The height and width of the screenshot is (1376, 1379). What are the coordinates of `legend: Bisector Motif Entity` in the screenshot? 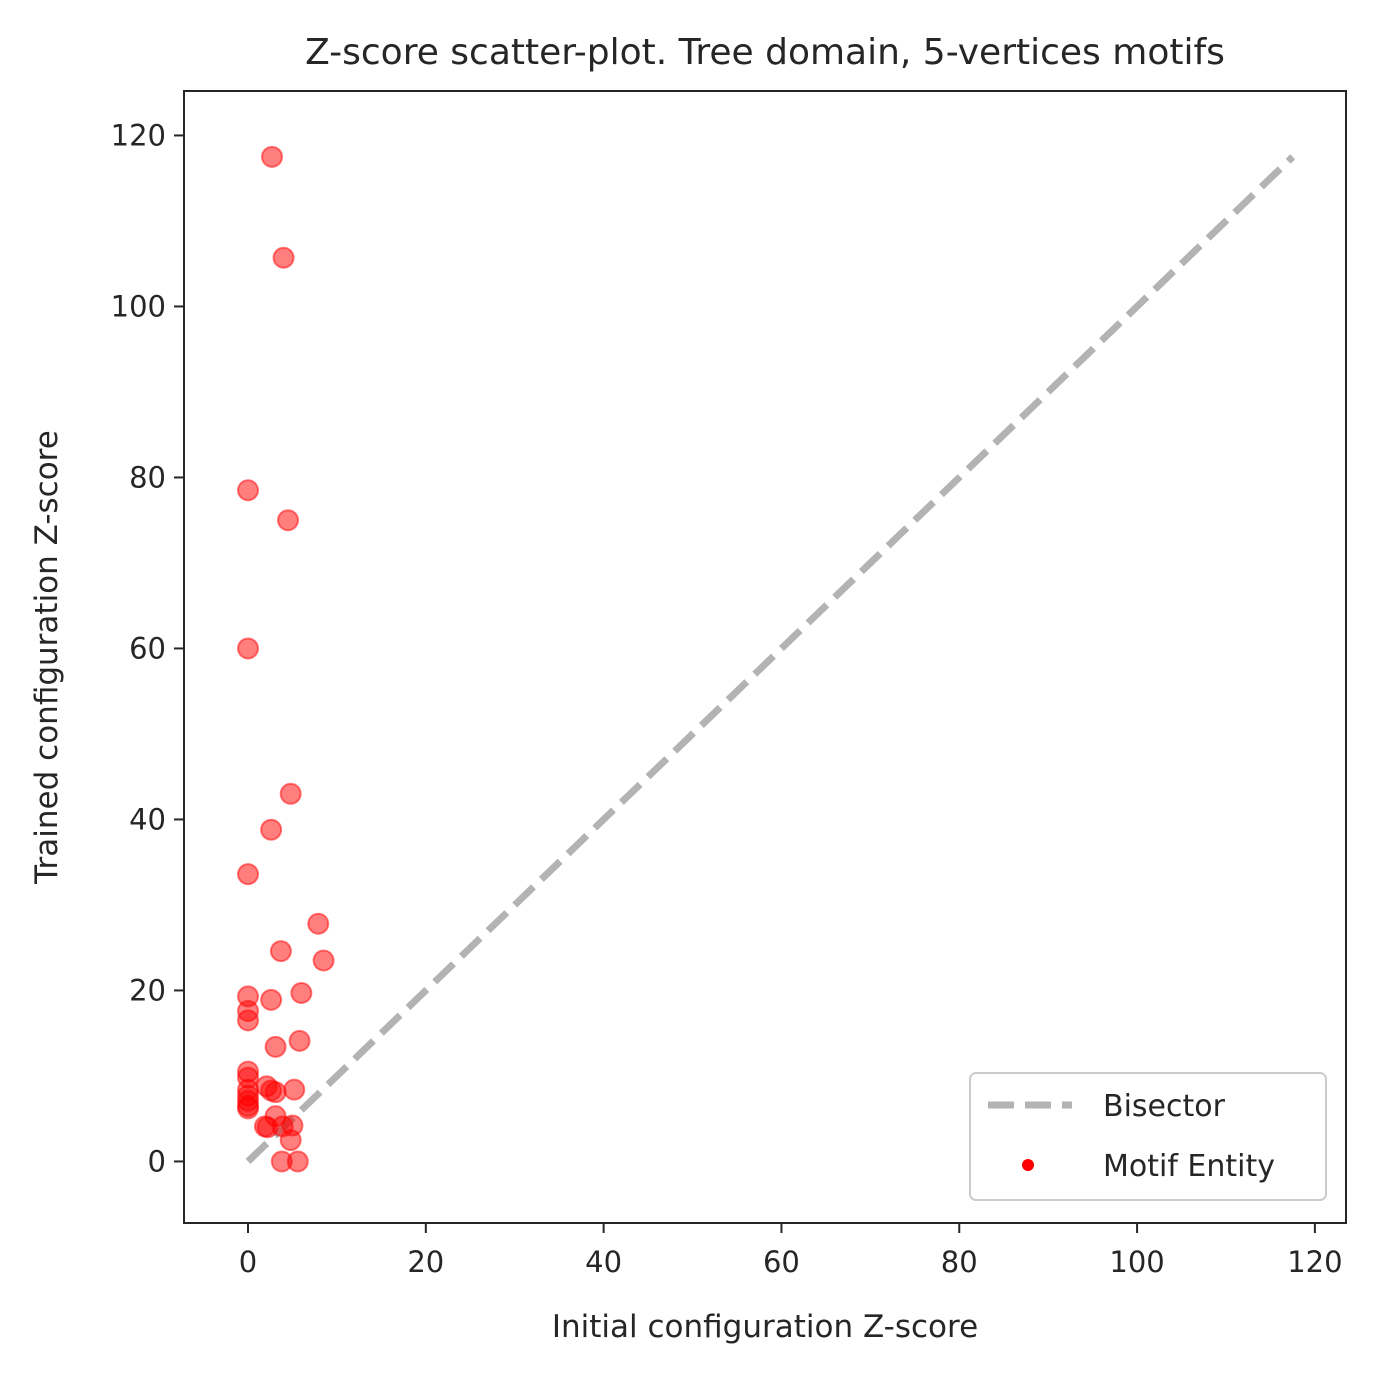 It's located at (1148, 1136).